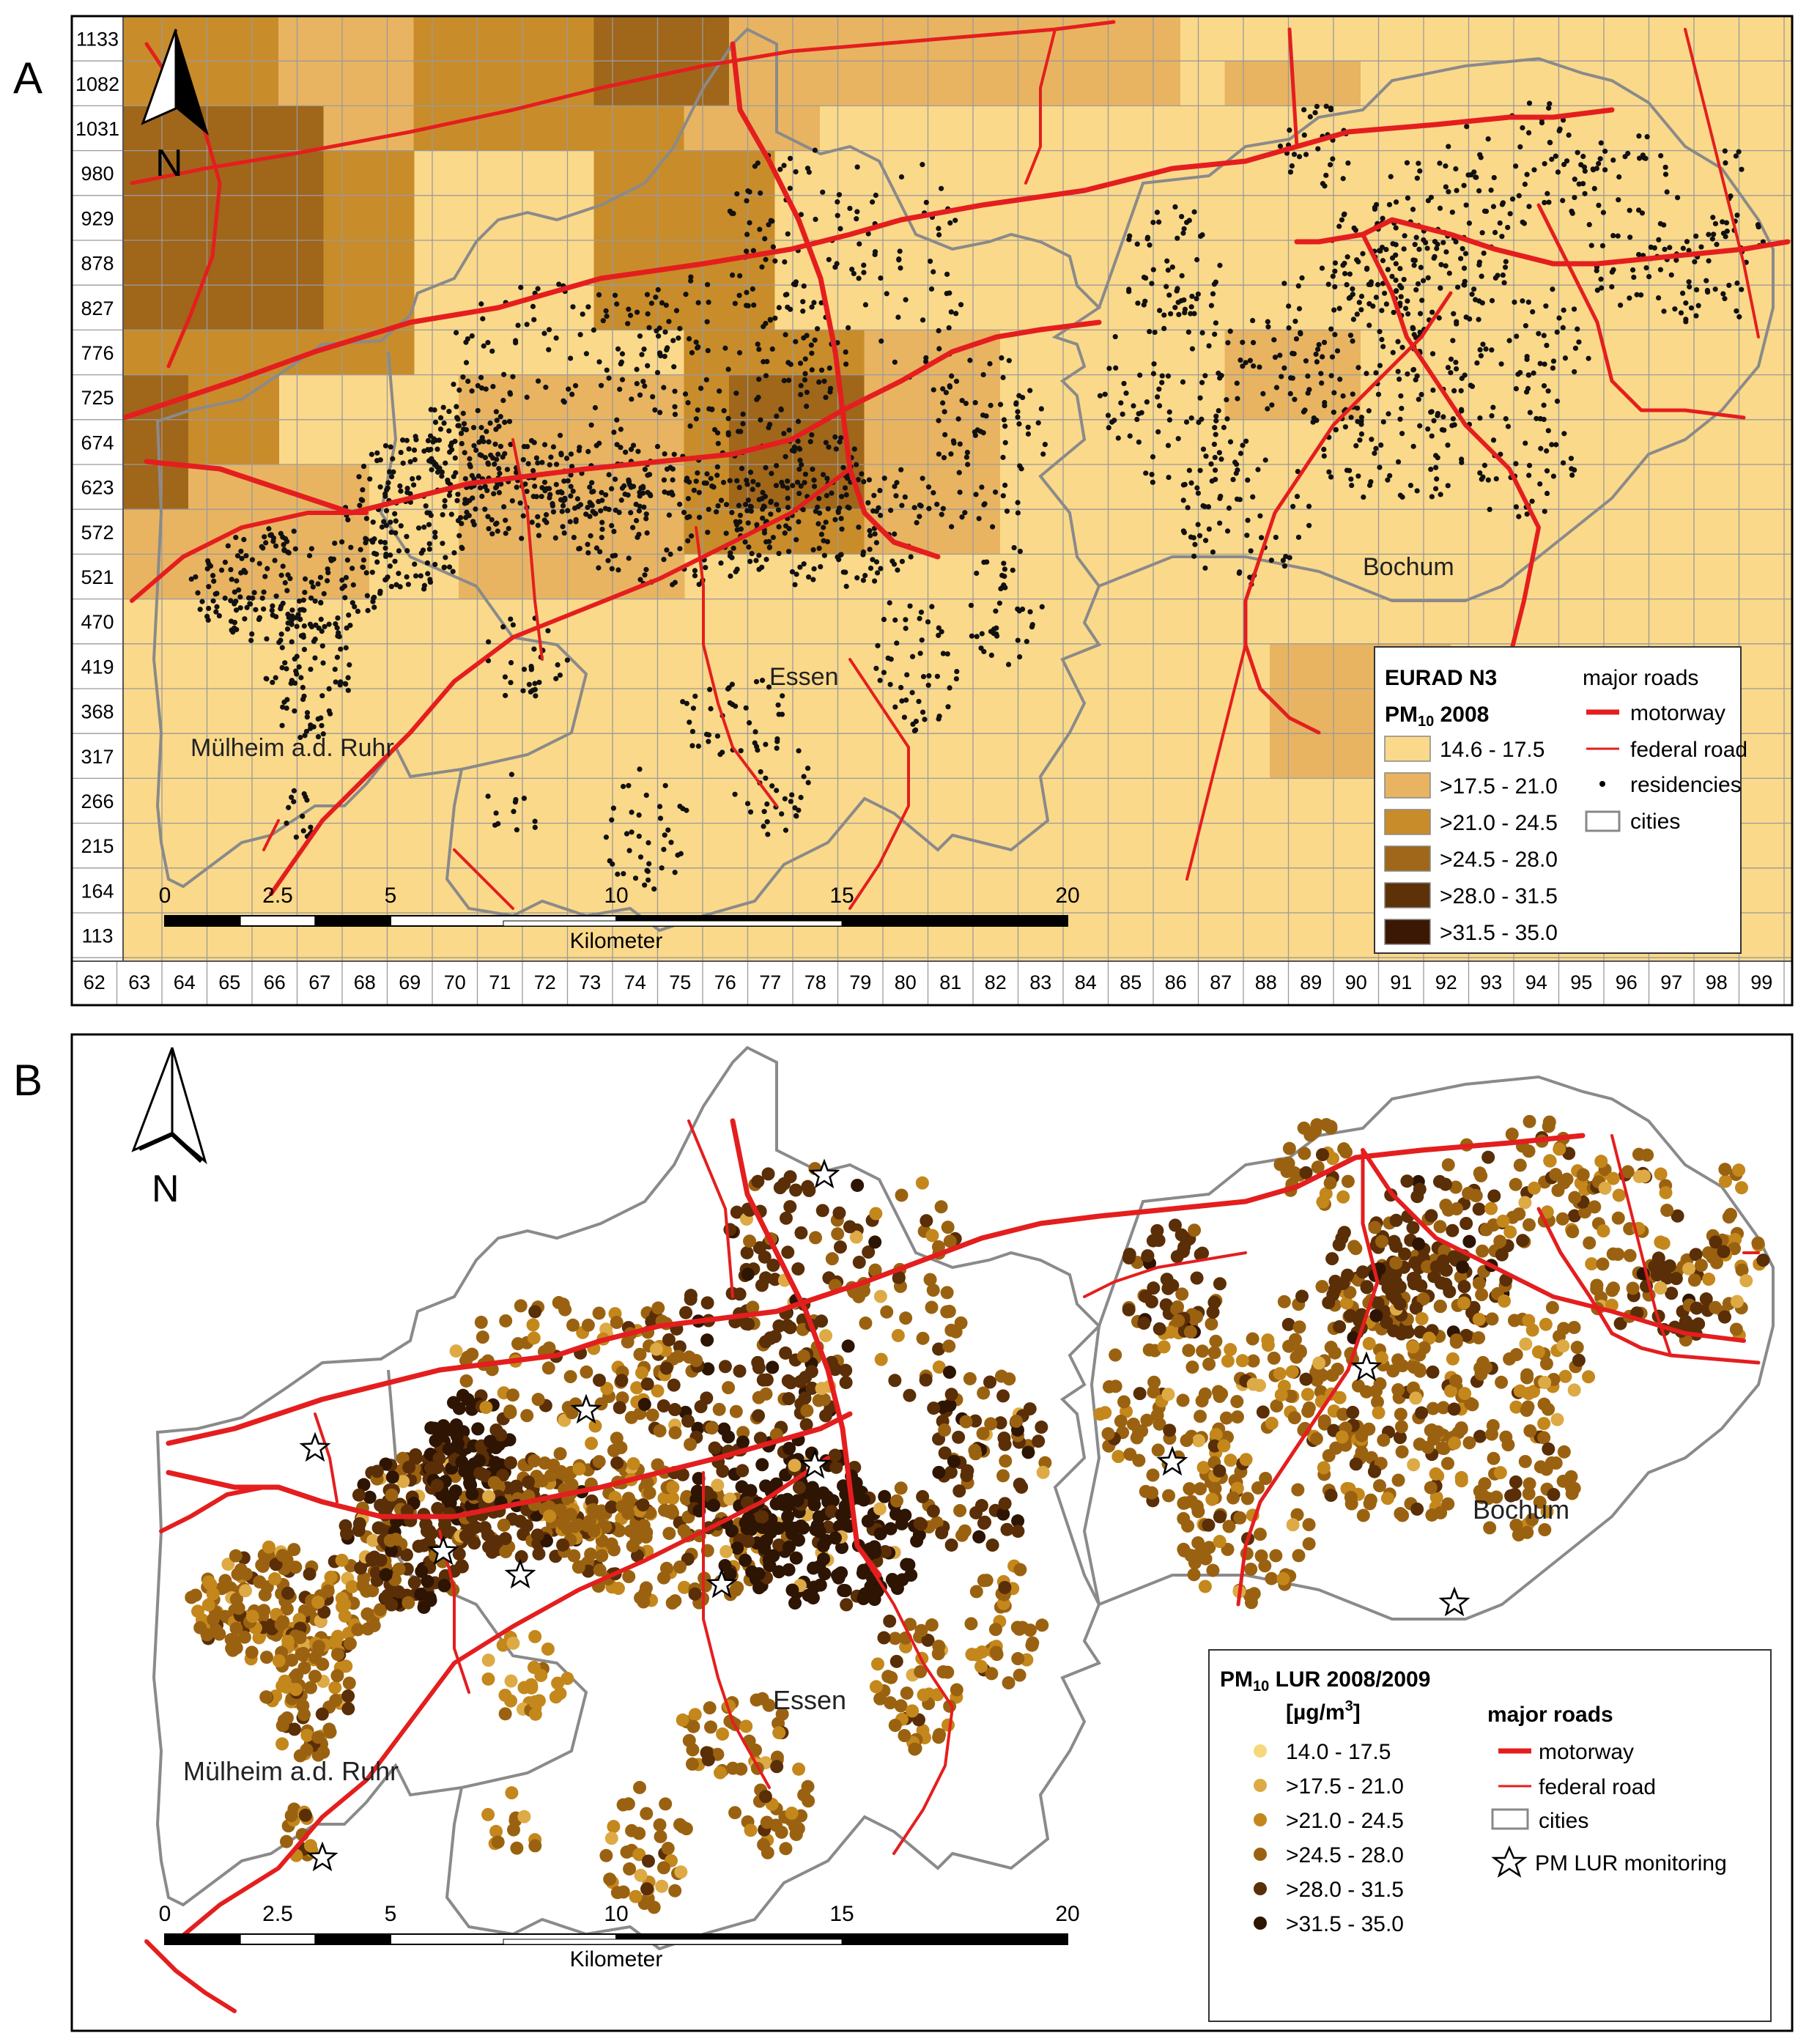 The width and height of the screenshot is (1809, 2044). I want to click on city-labels: Mülheim a.d. Ruhr Essen Bochum, so click(876, 1641).